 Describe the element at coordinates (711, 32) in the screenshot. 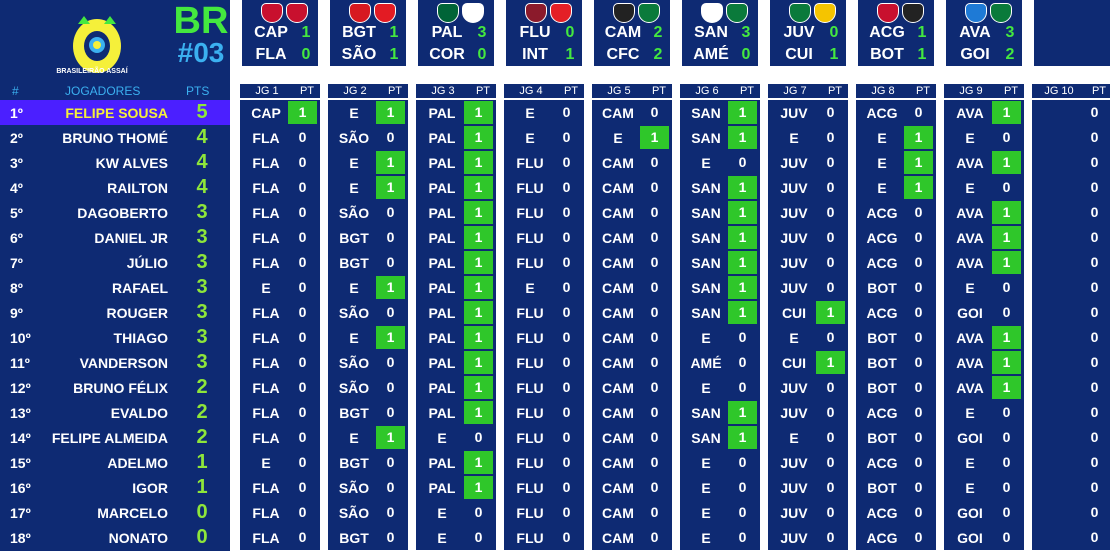

I see `home-team-name: SAN` at that location.